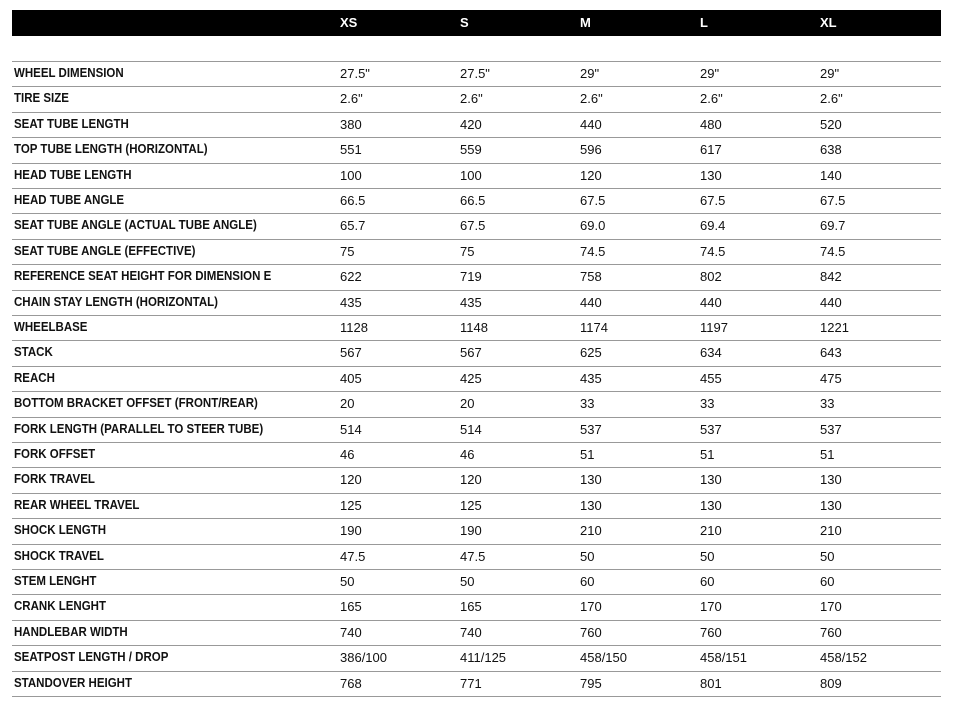 This screenshot has height=708, width=957. What do you see at coordinates (471, 150) in the screenshot?
I see `cell-value: 559` at bounding box center [471, 150].